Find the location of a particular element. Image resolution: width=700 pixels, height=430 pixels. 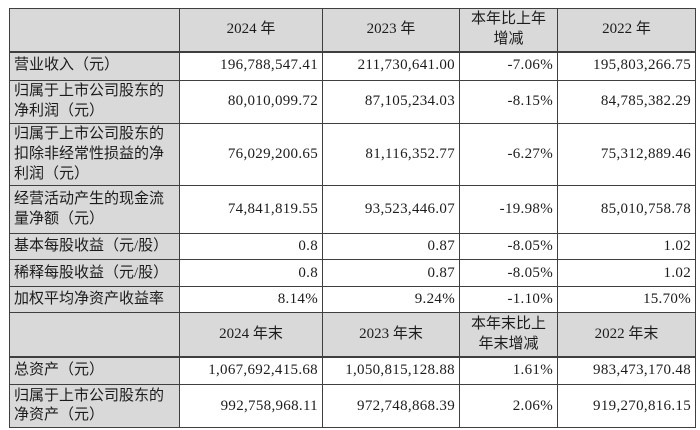

header-row-year-end: 2024 年末 2023 年末 本年末比上 年末增减 2022 年末 is located at coordinates (352, 335).